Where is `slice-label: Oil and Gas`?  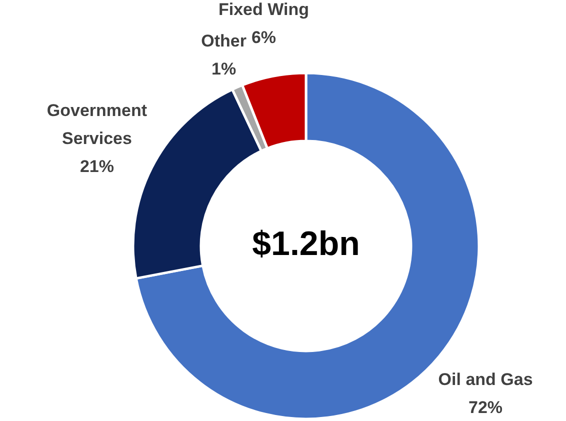 slice-label: Oil and Gas is located at coordinates (485, 380).